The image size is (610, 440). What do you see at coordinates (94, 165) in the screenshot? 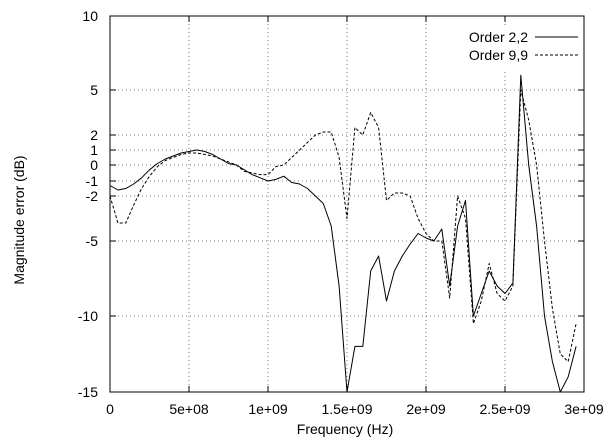
I see `y-tick-label: 0` at bounding box center [94, 165].